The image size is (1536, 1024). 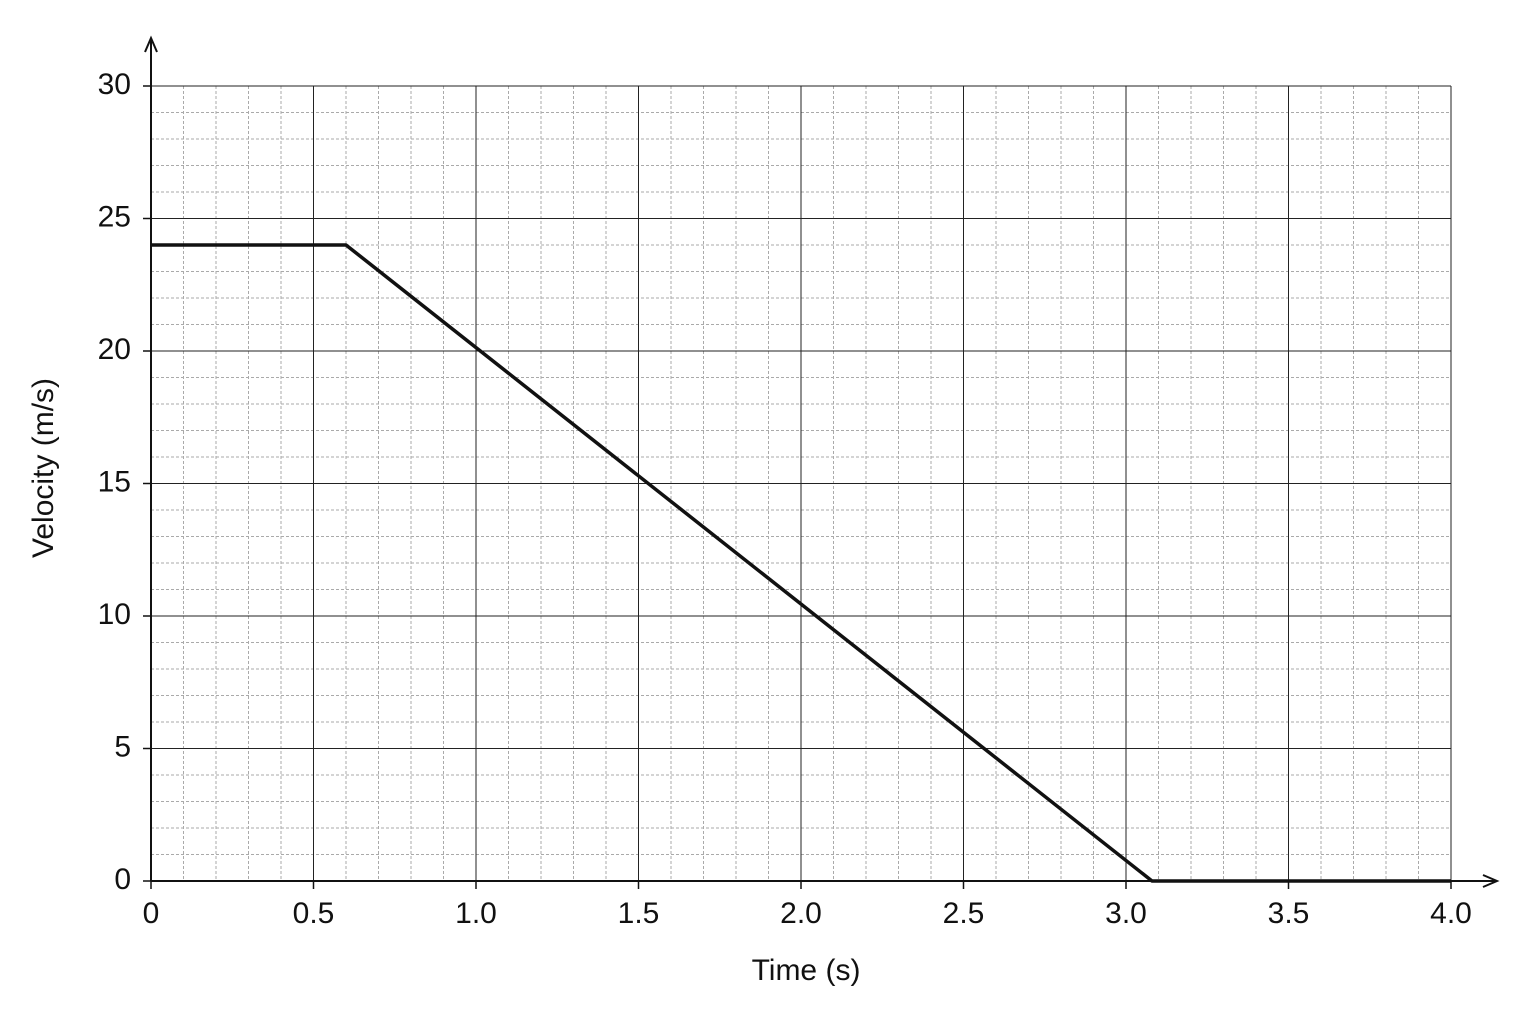 I want to click on x-axis-label: Time (s), so click(x=806, y=970).